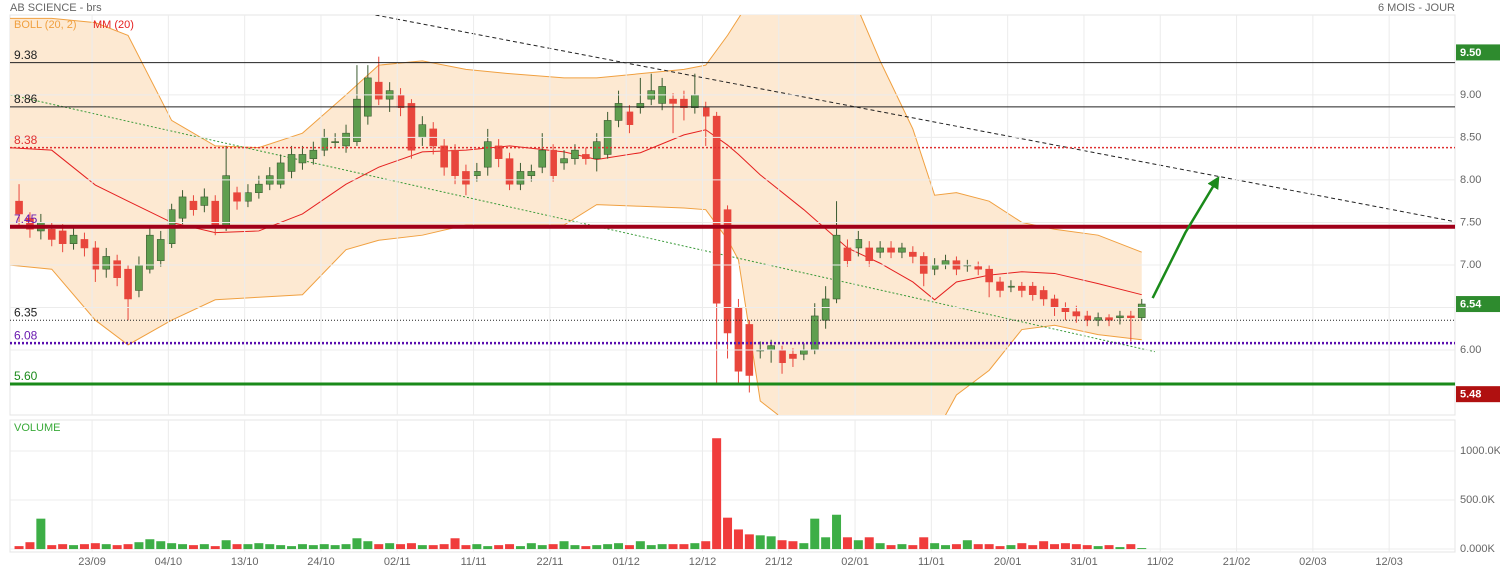  I want to click on y-tick-label: 6.00, so click(1470, 350).